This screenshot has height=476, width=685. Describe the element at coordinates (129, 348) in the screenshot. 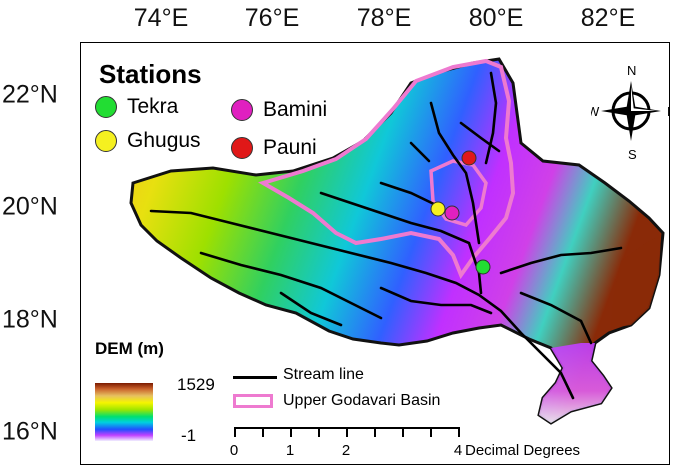

I see `dem-legend-title: DEM (m)` at that location.